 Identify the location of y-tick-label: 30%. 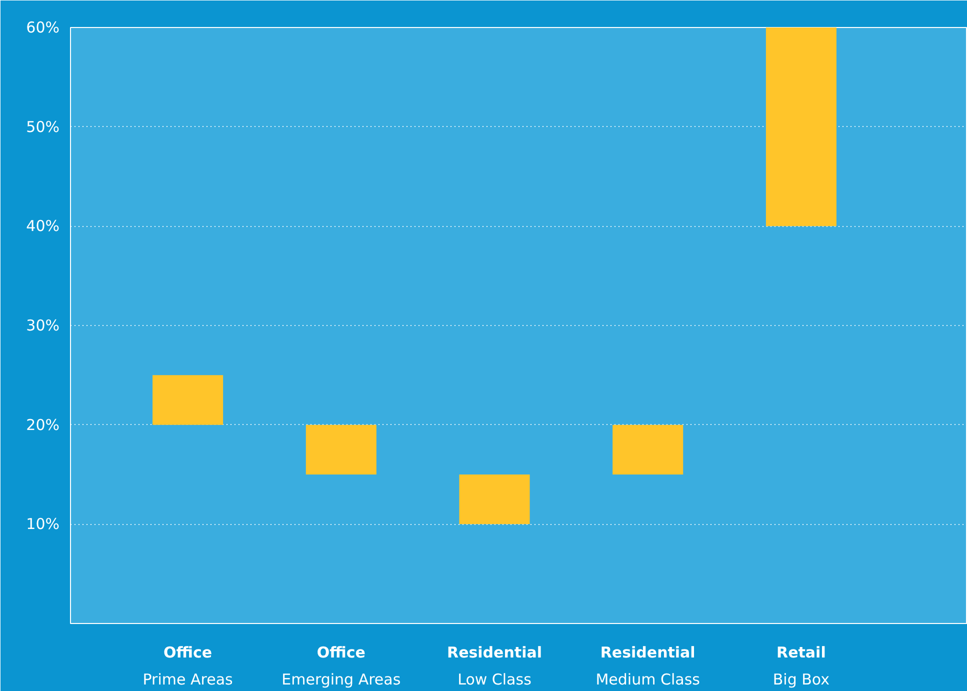
(43, 325).